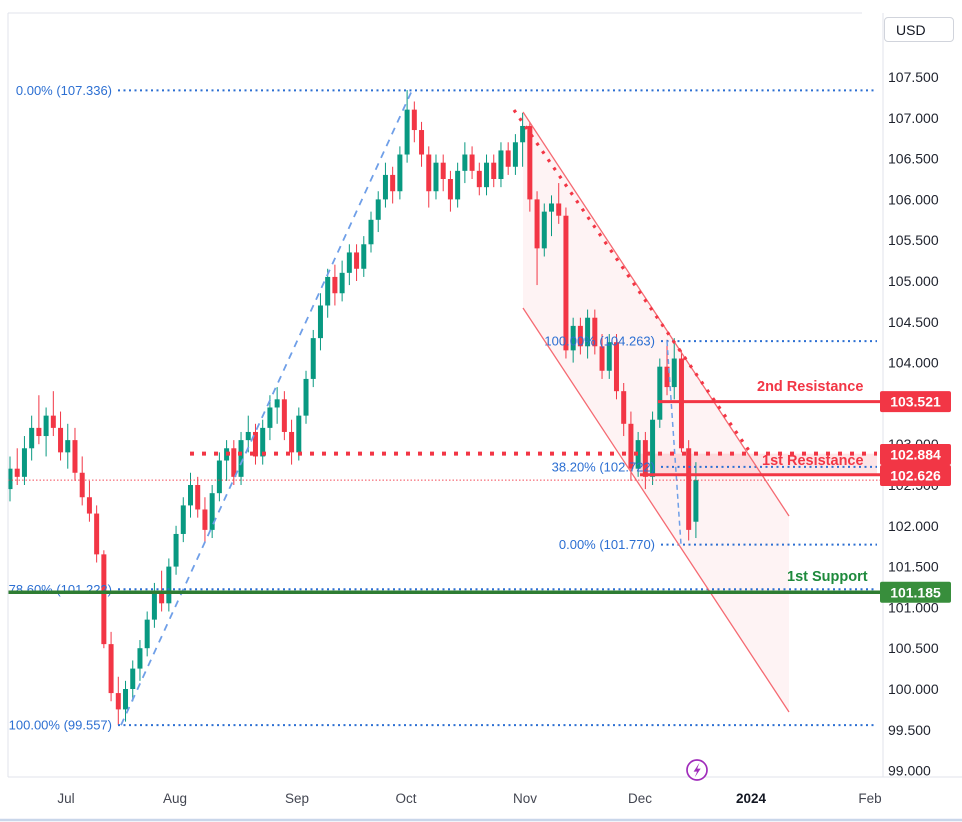  What do you see at coordinates (913, 77) in the screenshot?
I see `price-axis-tick: 107.500` at bounding box center [913, 77].